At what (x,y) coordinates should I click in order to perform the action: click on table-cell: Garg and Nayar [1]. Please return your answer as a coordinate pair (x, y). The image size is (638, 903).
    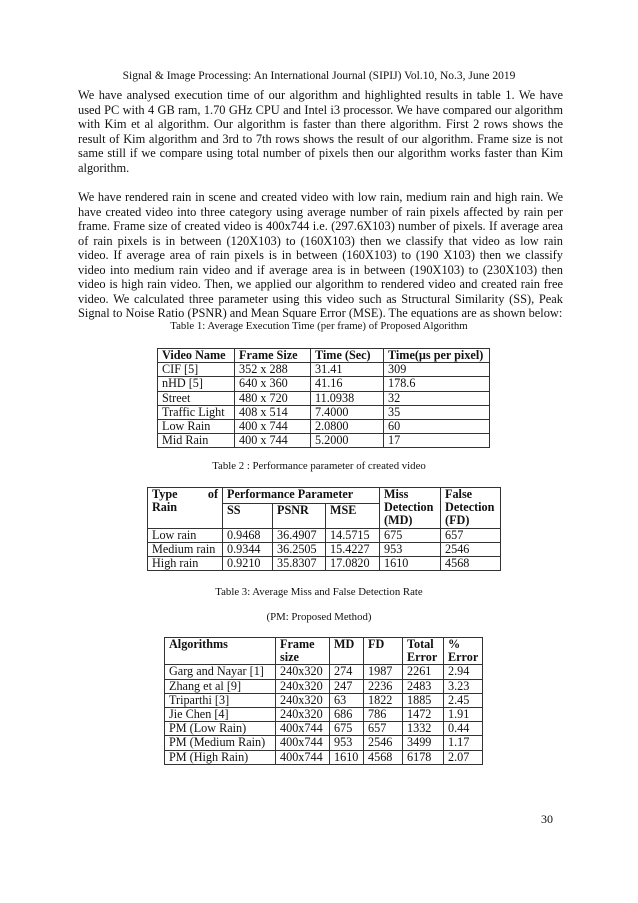
    Looking at the image, I should click on (220, 672).